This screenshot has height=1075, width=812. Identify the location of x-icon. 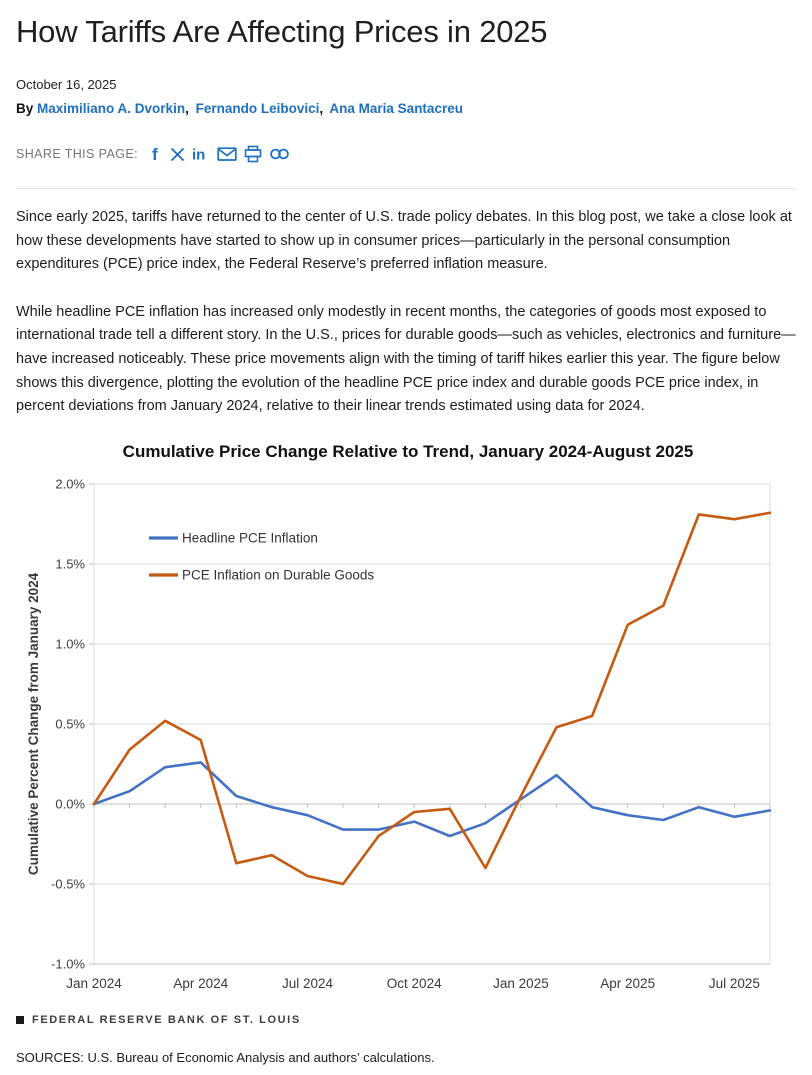
(177, 154).